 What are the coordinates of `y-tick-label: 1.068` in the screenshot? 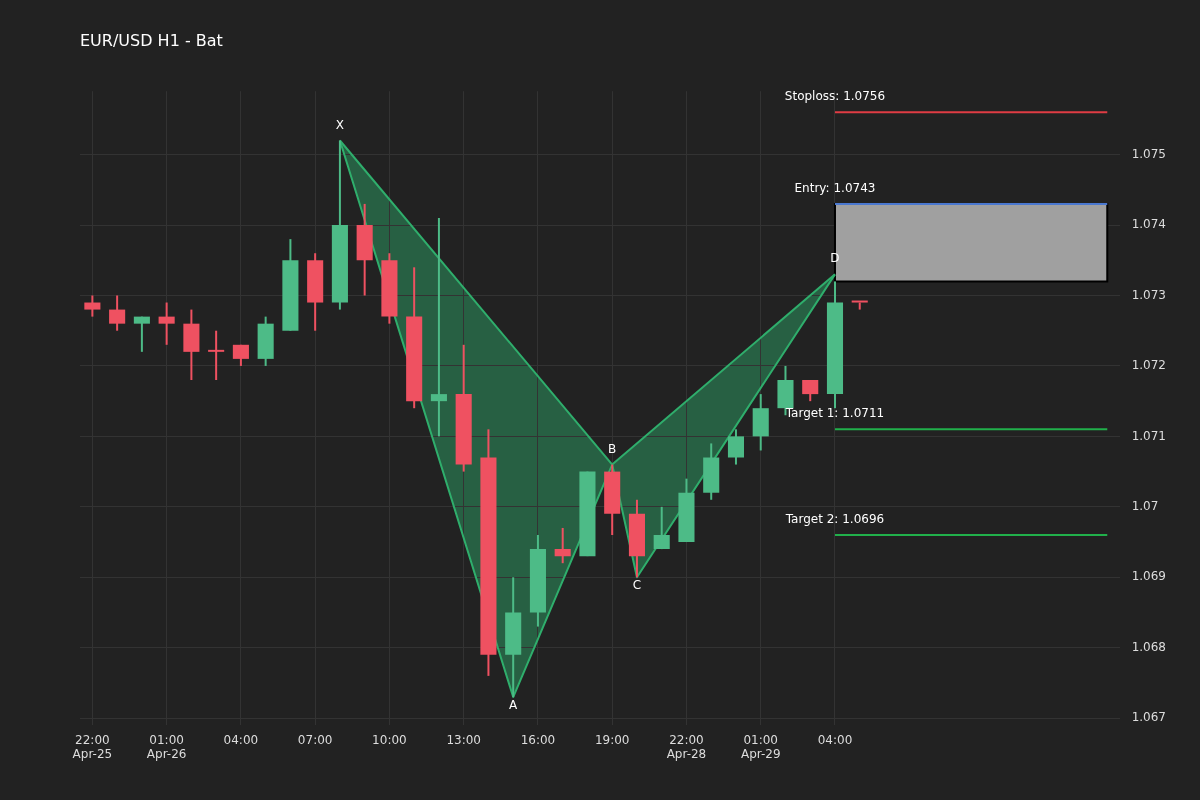 It's located at (1149, 646).